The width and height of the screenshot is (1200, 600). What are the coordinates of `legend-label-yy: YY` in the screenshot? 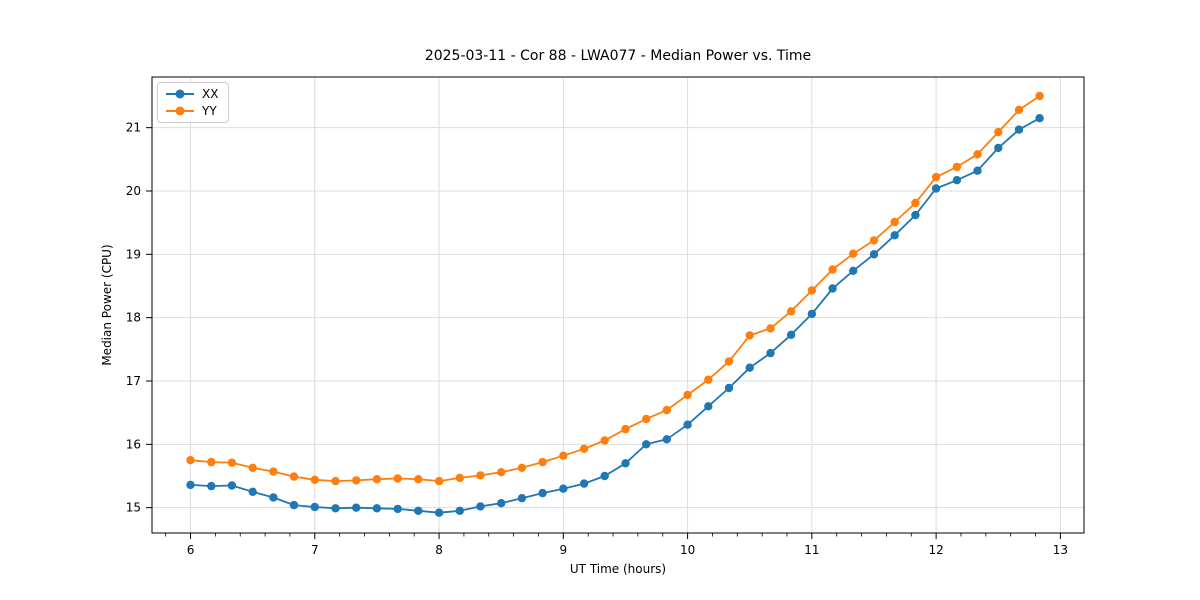 It's located at (209, 111).